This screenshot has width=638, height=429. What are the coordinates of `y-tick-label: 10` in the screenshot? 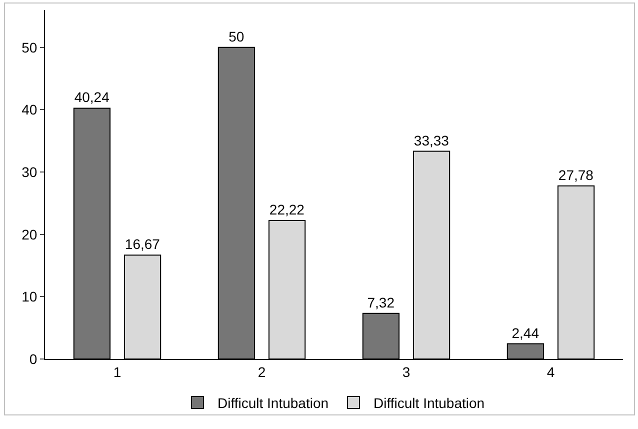 It's located at (30, 296).